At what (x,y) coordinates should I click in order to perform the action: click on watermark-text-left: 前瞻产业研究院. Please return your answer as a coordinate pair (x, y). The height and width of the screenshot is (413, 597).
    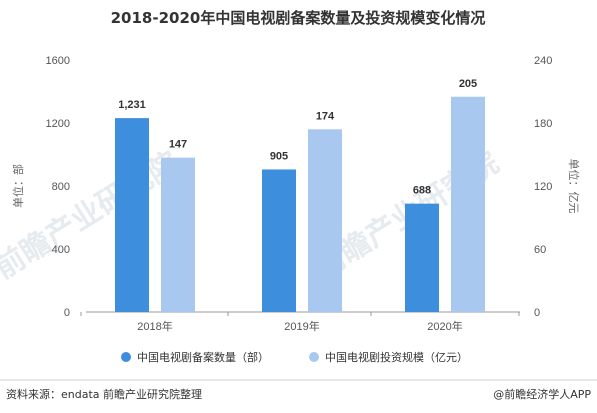
    Looking at the image, I should click on (92, 215).